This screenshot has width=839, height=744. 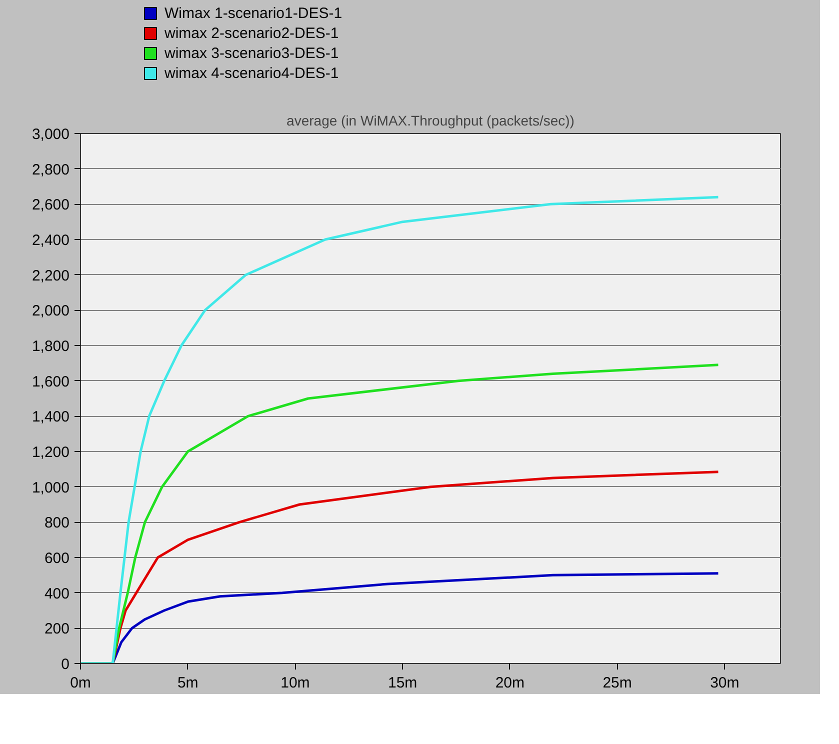 What do you see at coordinates (51, 275) in the screenshot?
I see `y-tick-label: 2,200` at bounding box center [51, 275].